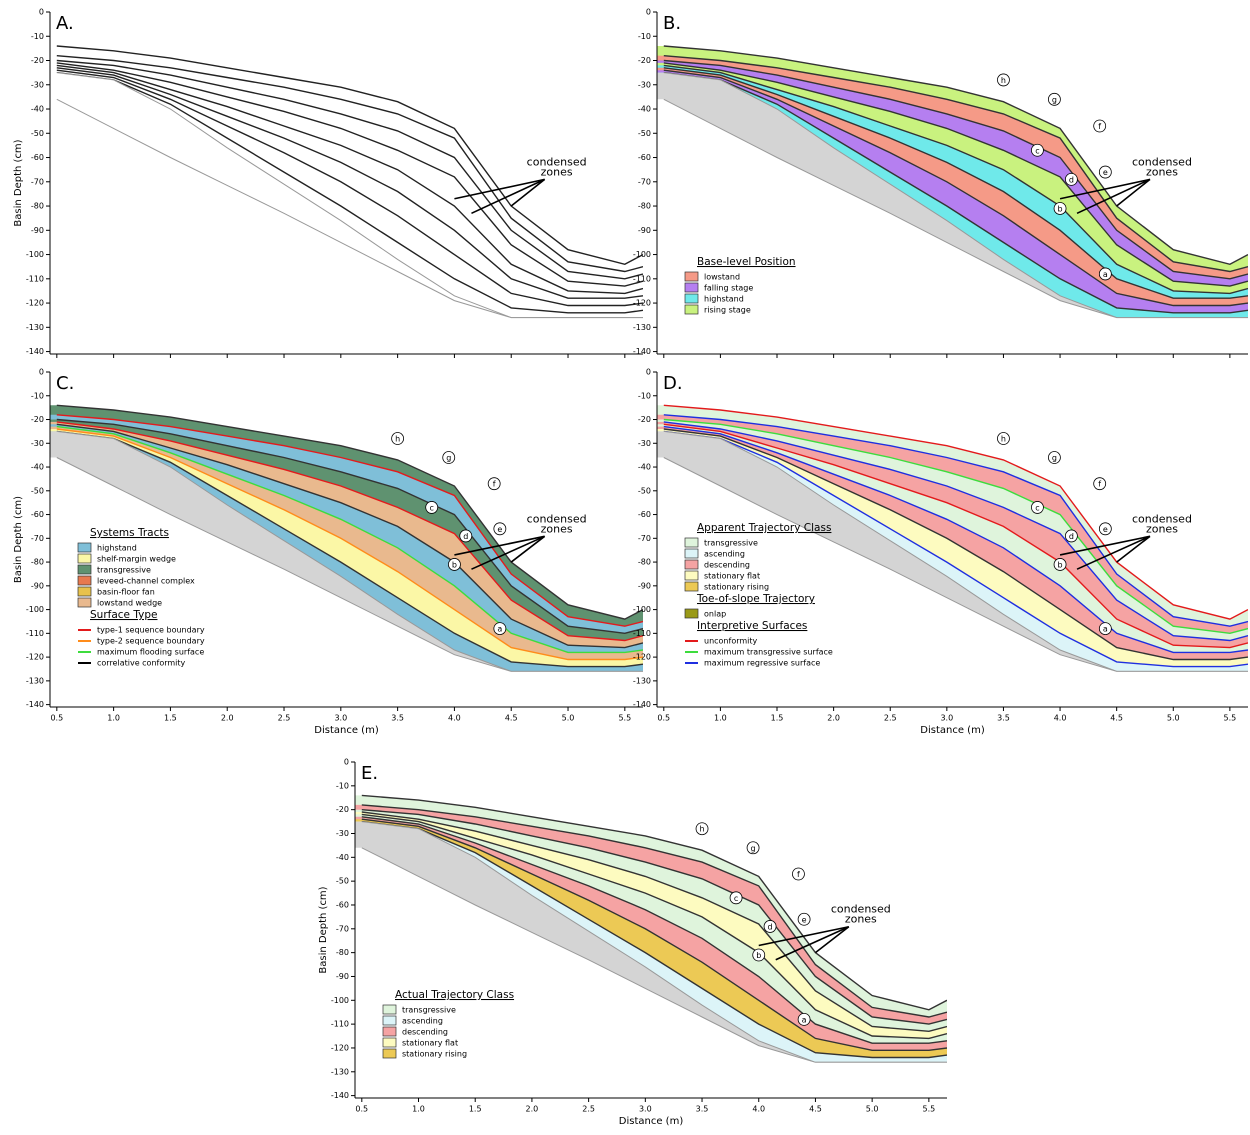 The height and width of the screenshot is (1135, 1250). Describe the element at coordinates (642, 278) in the screenshot. I see `y-tick-label: -110` at that location.